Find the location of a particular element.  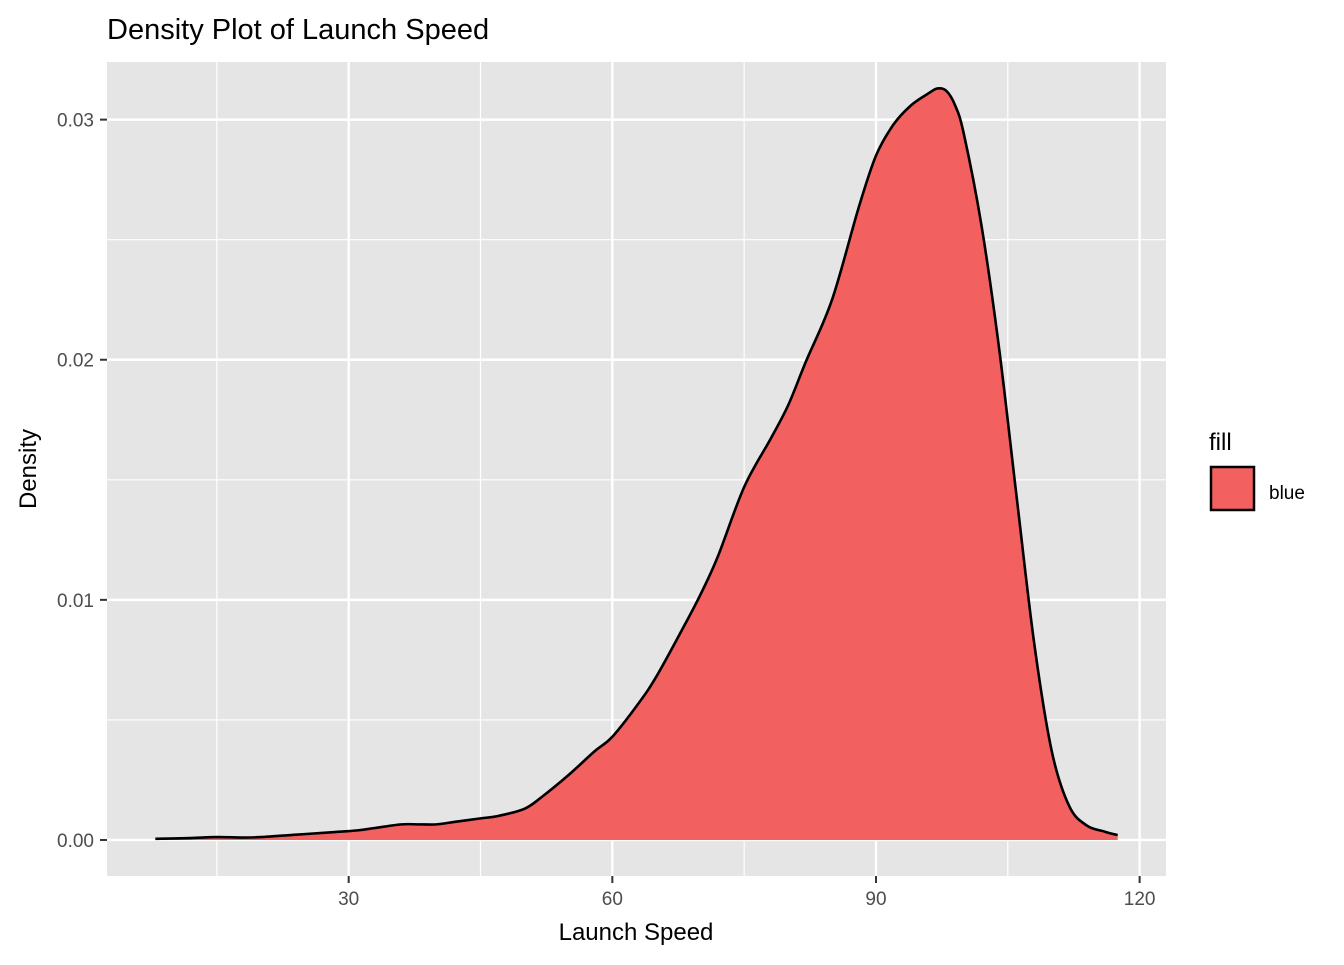

y-tick-label: 0.02 is located at coordinates (75, 361).